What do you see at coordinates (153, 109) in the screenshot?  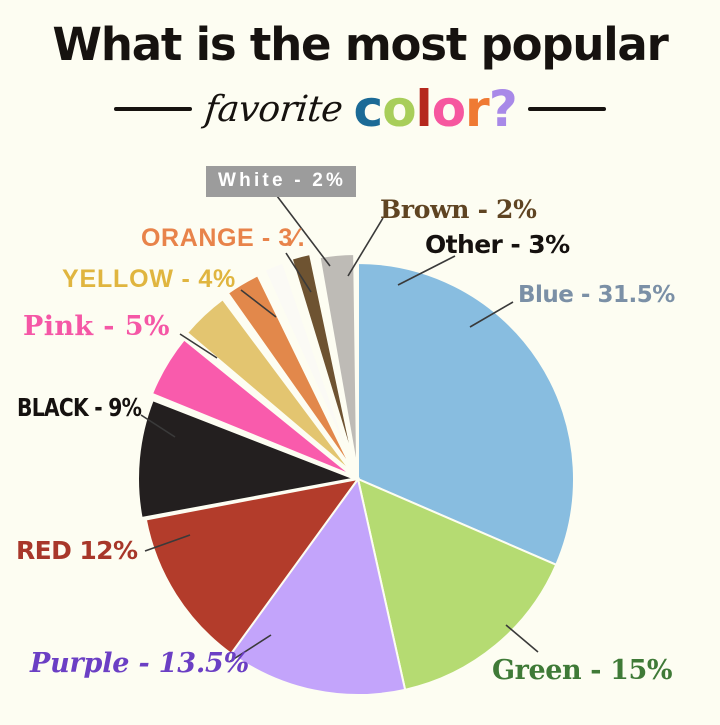 I see `title-rule-left` at bounding box center [153, 109].